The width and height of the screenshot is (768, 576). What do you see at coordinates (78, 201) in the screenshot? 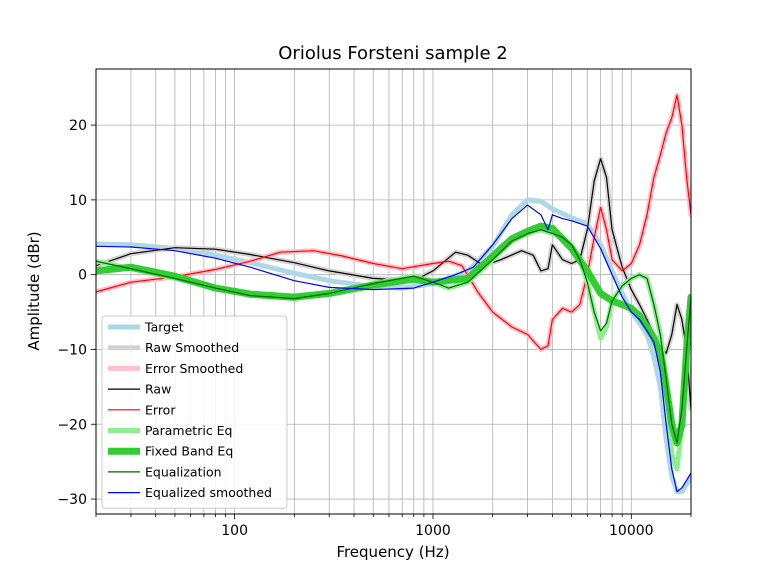
I see `y-tick-label: 10` at bounding box center [78, 201].